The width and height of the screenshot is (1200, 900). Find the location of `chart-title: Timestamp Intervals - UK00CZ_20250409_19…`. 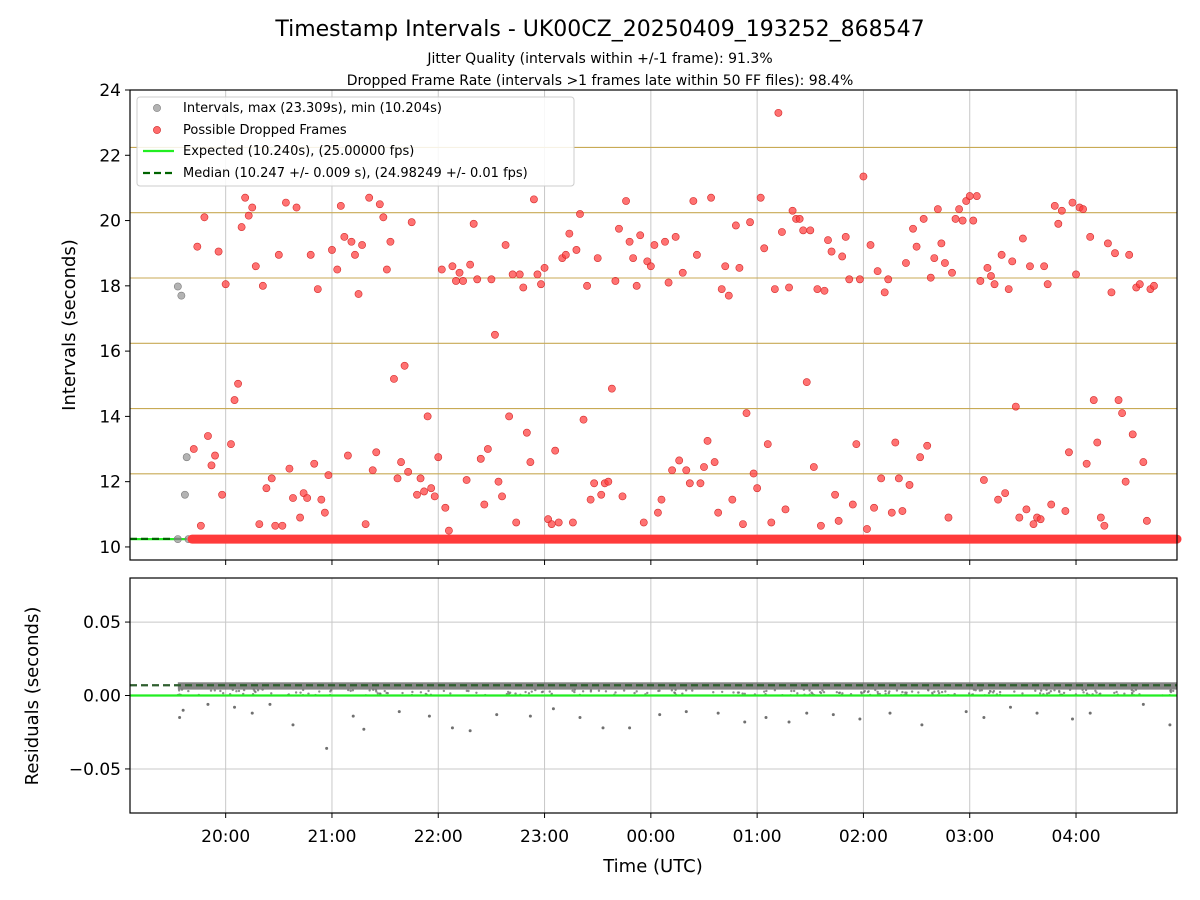

chart-title: Timestamp Intervals - UK00CZ_20250409_19… is located at coordinates (599, 29).